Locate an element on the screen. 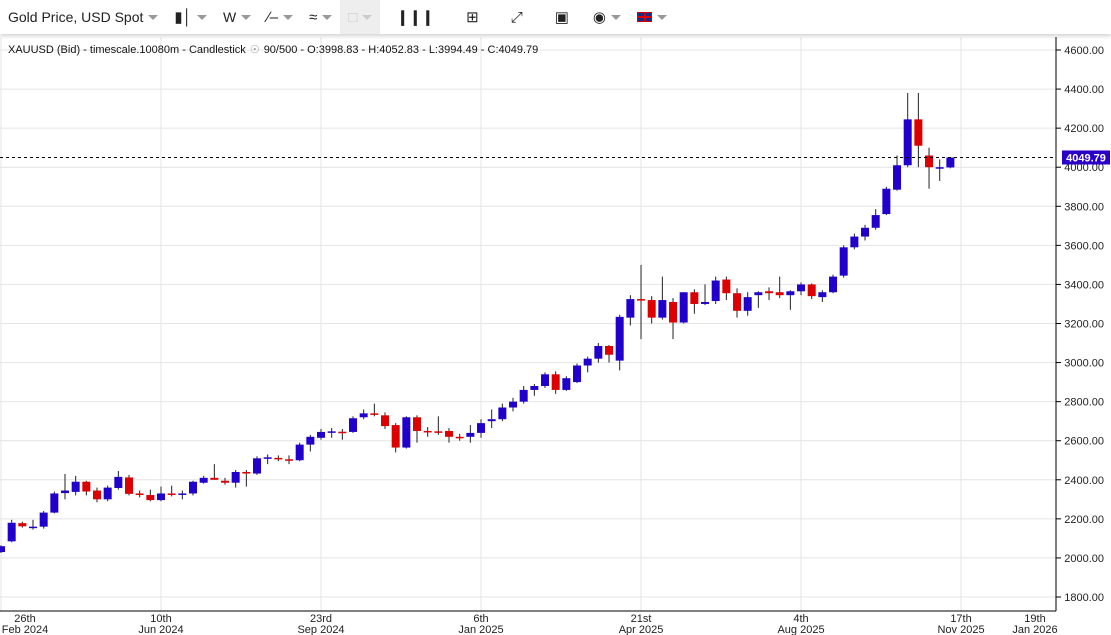 The height and width of the screenshot is (635, 1111). bar-count: 90/500 is located at coordinates (280, 50).